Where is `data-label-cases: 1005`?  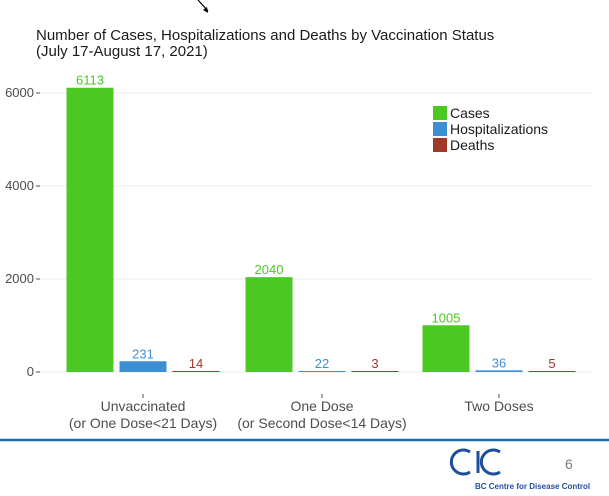
data-label-cases: 1005 is located at coordinates (446, 317).